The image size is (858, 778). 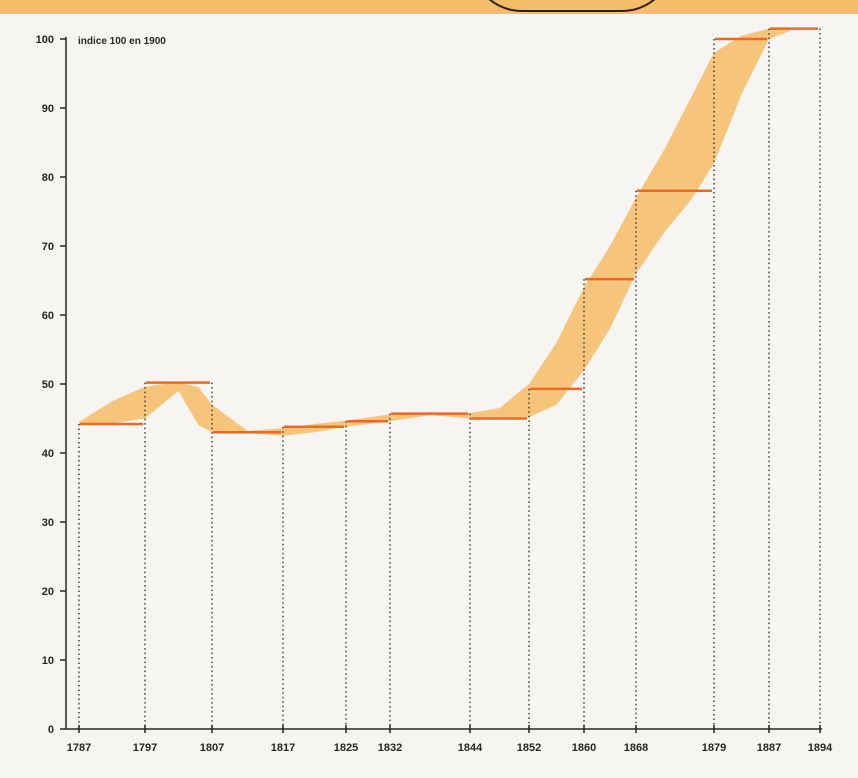 I want to click on x-tick-label: 1868, so click(x=636, y=748).